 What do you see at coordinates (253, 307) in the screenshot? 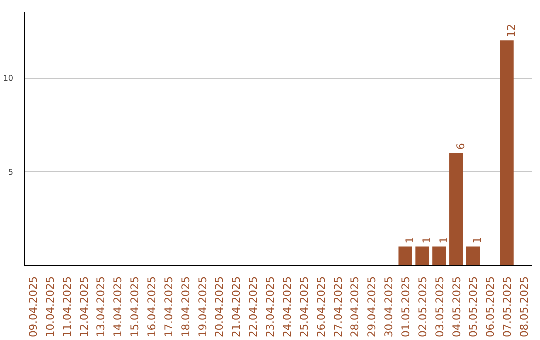
I see `x-tick-label: 22.04.2025` at bounding box center [253, 307].